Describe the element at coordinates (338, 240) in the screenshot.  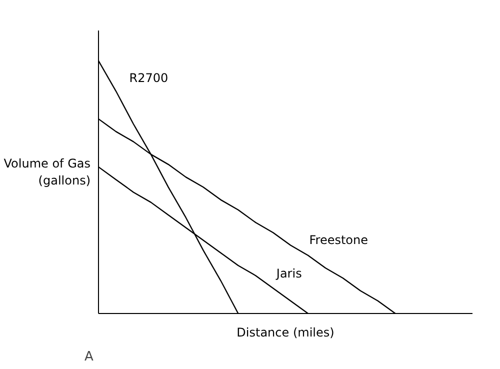
I see `series-label: Freestone` at that location.